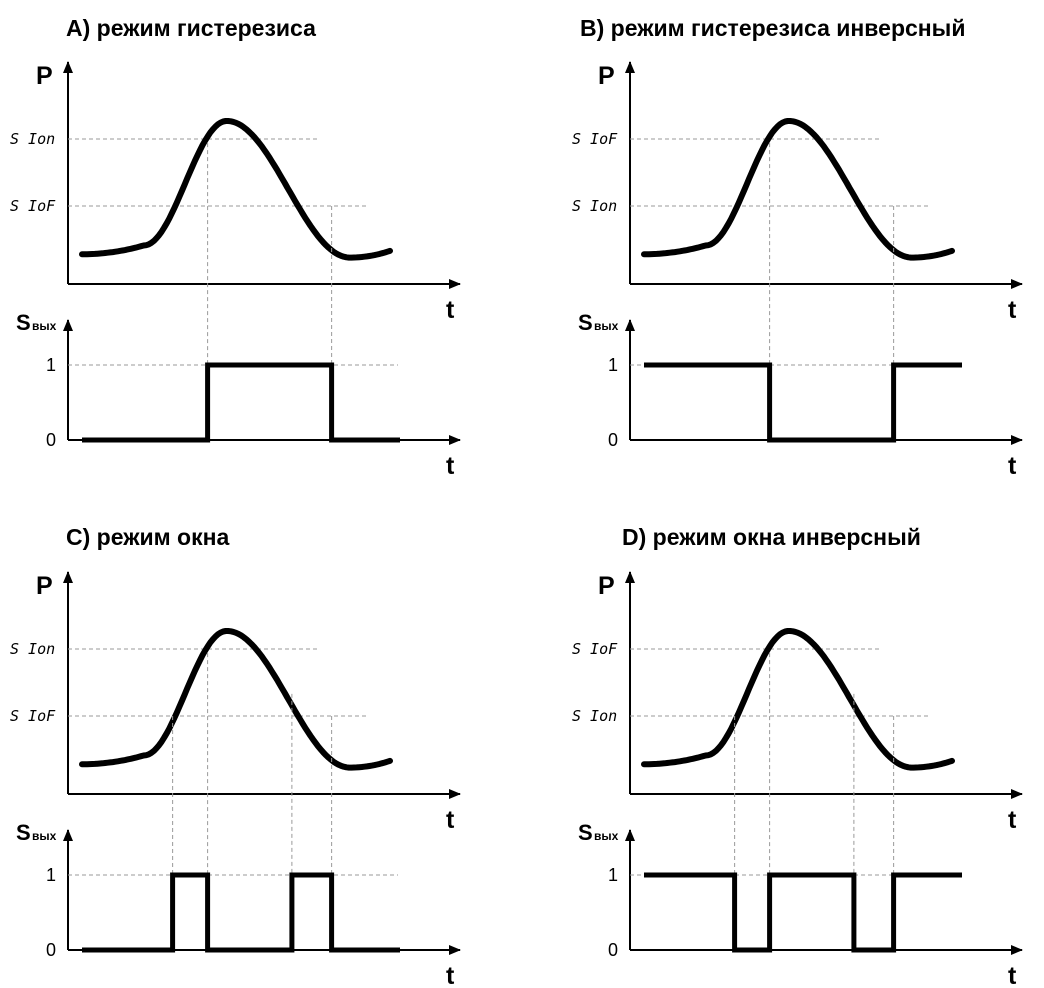 This screenshot has width=1044, height=988. What do you see at coordinates (772, 28) in the screenshot?
I see `panel-title: B) режим гистерезиса инверсный` at bounding box center [772, 28].